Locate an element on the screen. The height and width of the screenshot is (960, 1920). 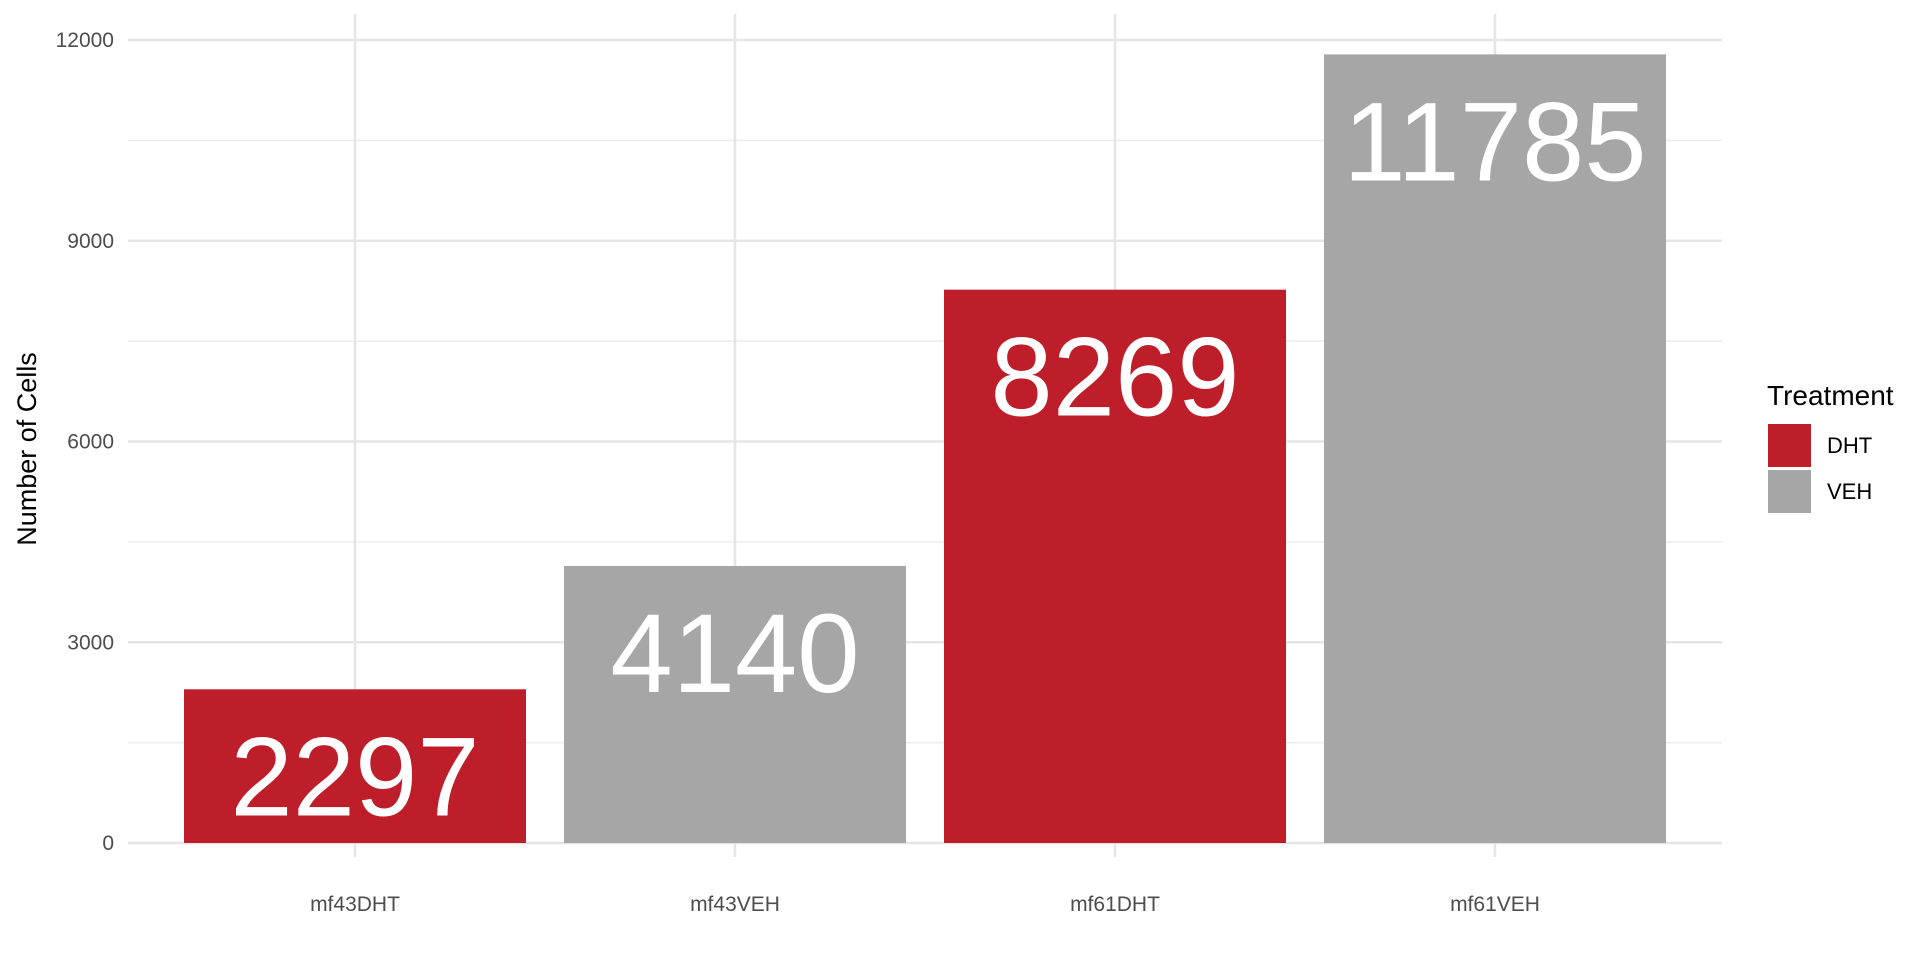
legend: Treatment DHT VEH is located at coordinates (1830, 446).